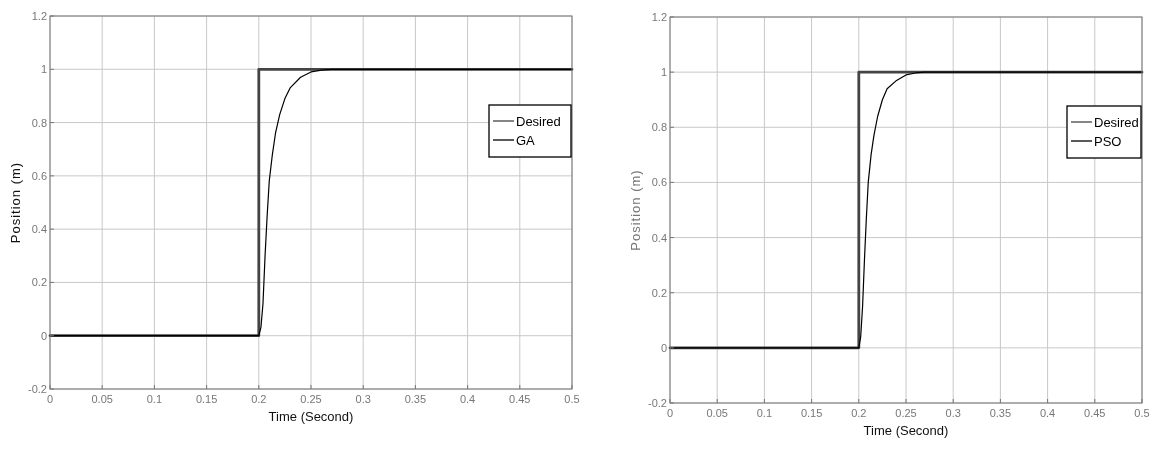  What do you see at coordinates (526, 140) in the screenshot?
I see `legend-label: GA` at bounding box center [526, 140].